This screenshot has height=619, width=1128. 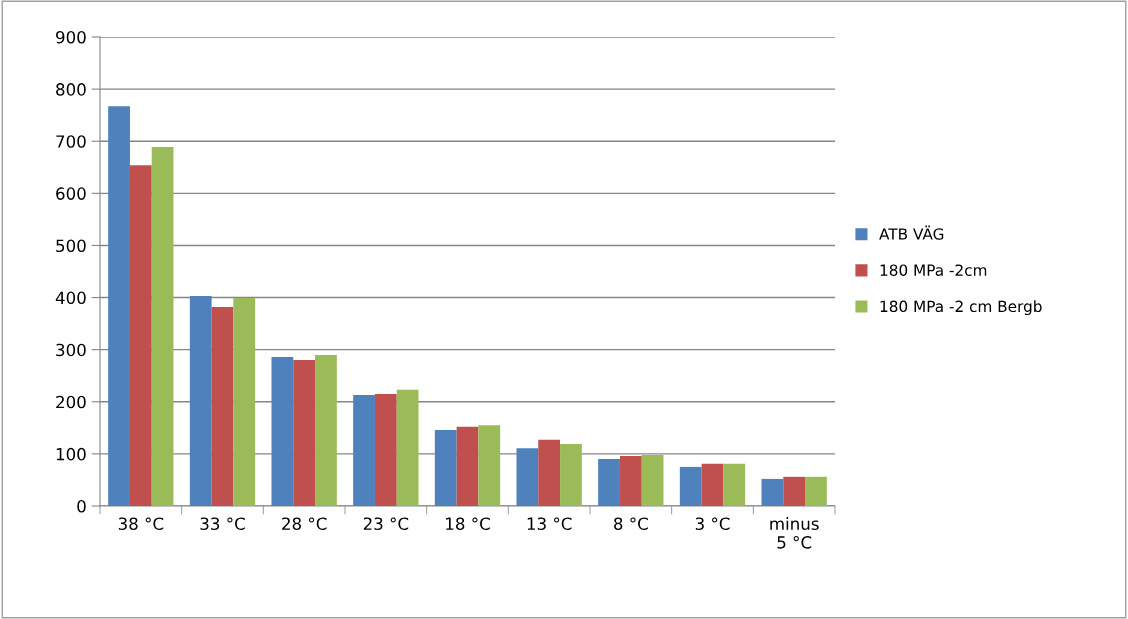 I want to click on y-tick-label: 800, so click(x=71, y=89).